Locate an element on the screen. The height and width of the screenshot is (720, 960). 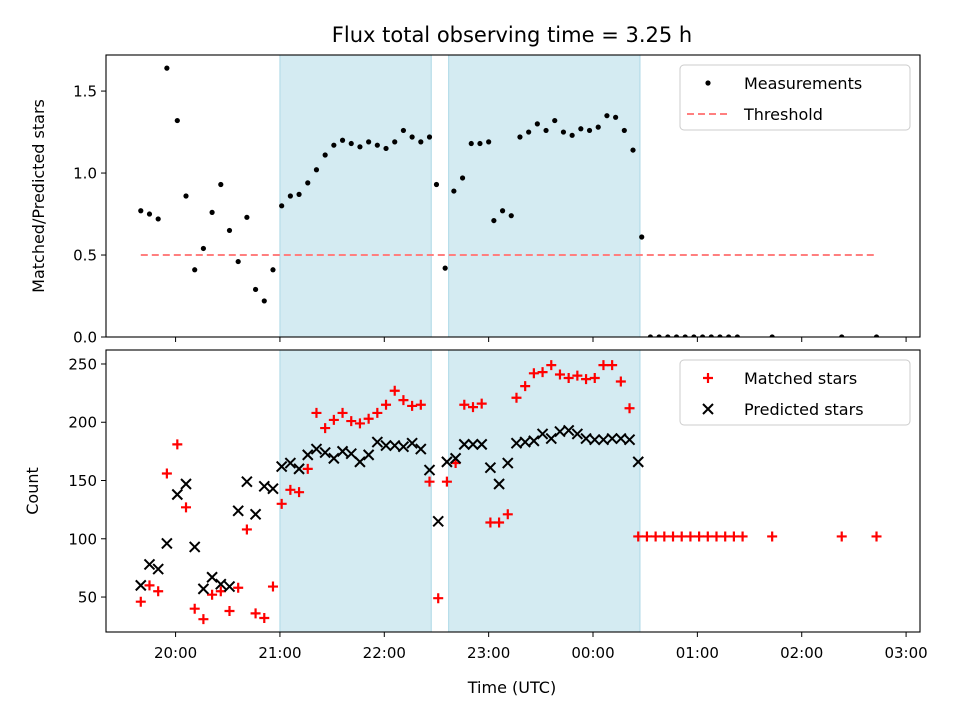
bottom-y-tick-label-4: 250 is located at coordinates (82, 364).